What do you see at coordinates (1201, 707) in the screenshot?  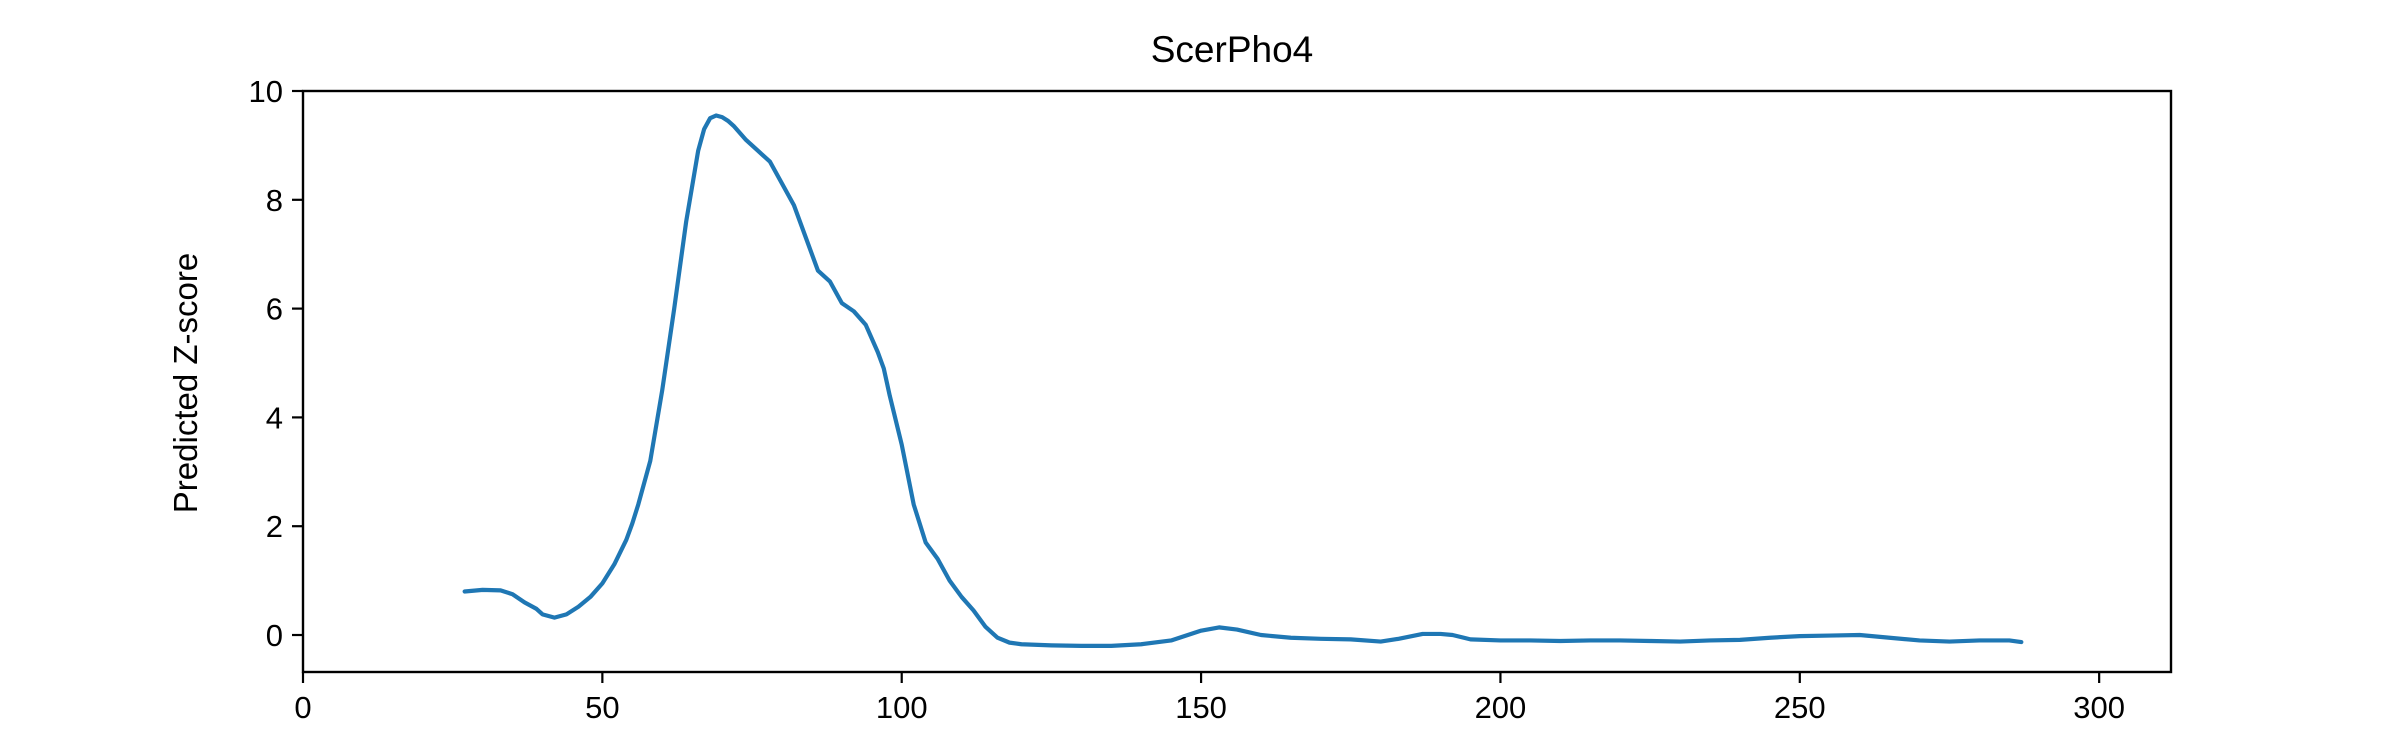 I see `x-tick-label-150: 150` at bounding box center [1201, 707].